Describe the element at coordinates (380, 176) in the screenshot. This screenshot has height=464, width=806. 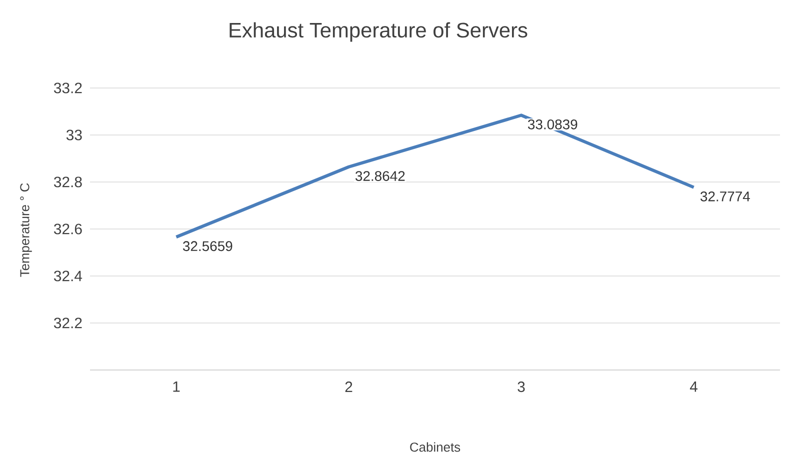
I see `data-label: 32.8642` at that location.